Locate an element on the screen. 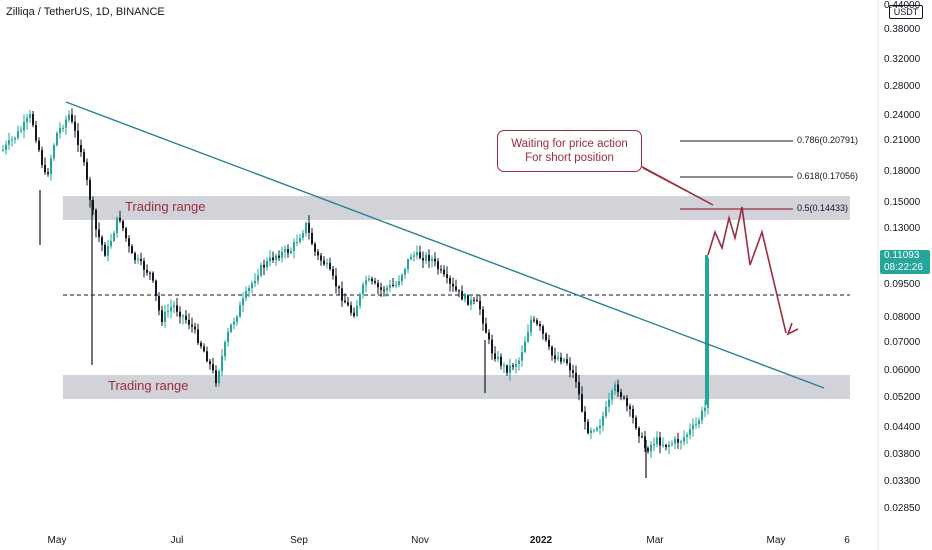 This screenshot has width=932, height=550. time-tick-label: Jul is located at coordinates (177, 540).